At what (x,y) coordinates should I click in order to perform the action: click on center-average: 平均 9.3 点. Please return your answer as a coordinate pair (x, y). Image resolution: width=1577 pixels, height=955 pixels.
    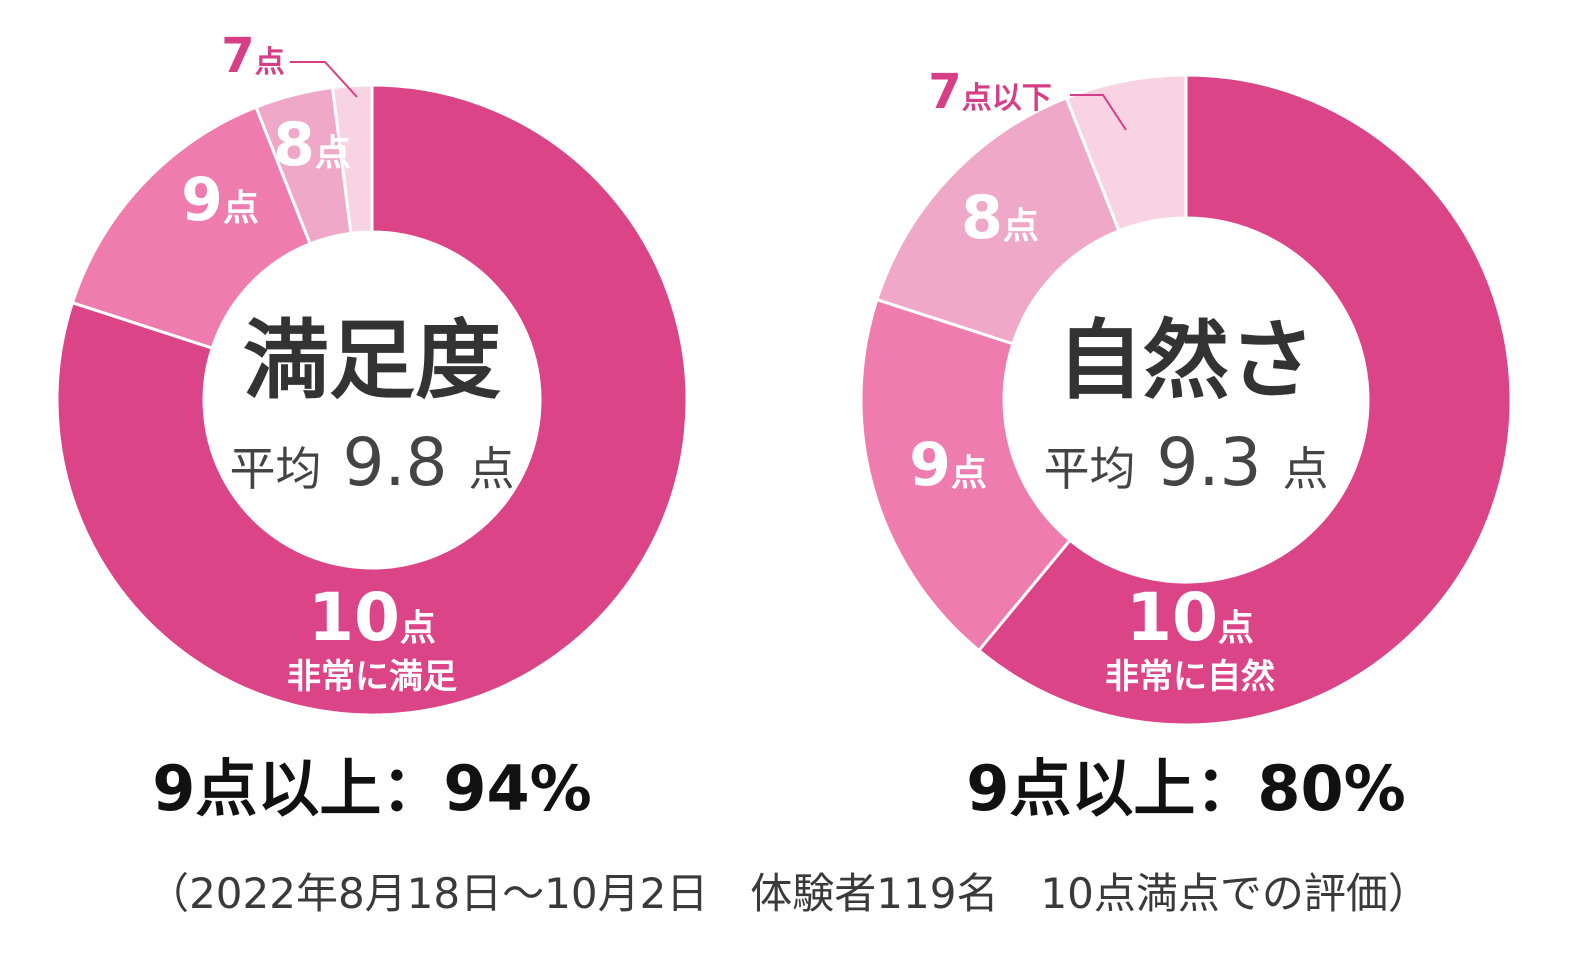
    Looking at the image, I should click on (1186, 462).